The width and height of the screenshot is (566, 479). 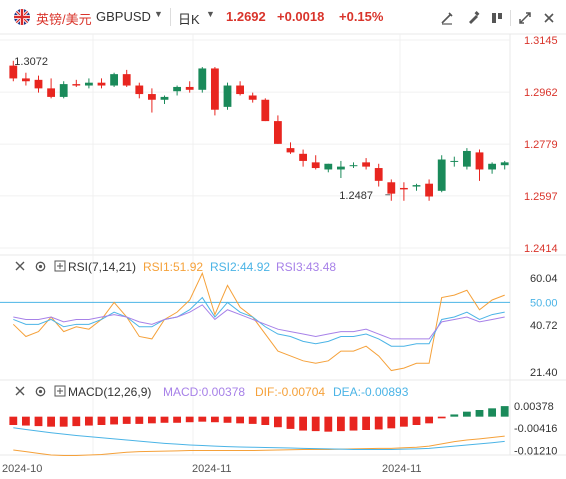 I want to click on divider, so click(x=510, y=18).